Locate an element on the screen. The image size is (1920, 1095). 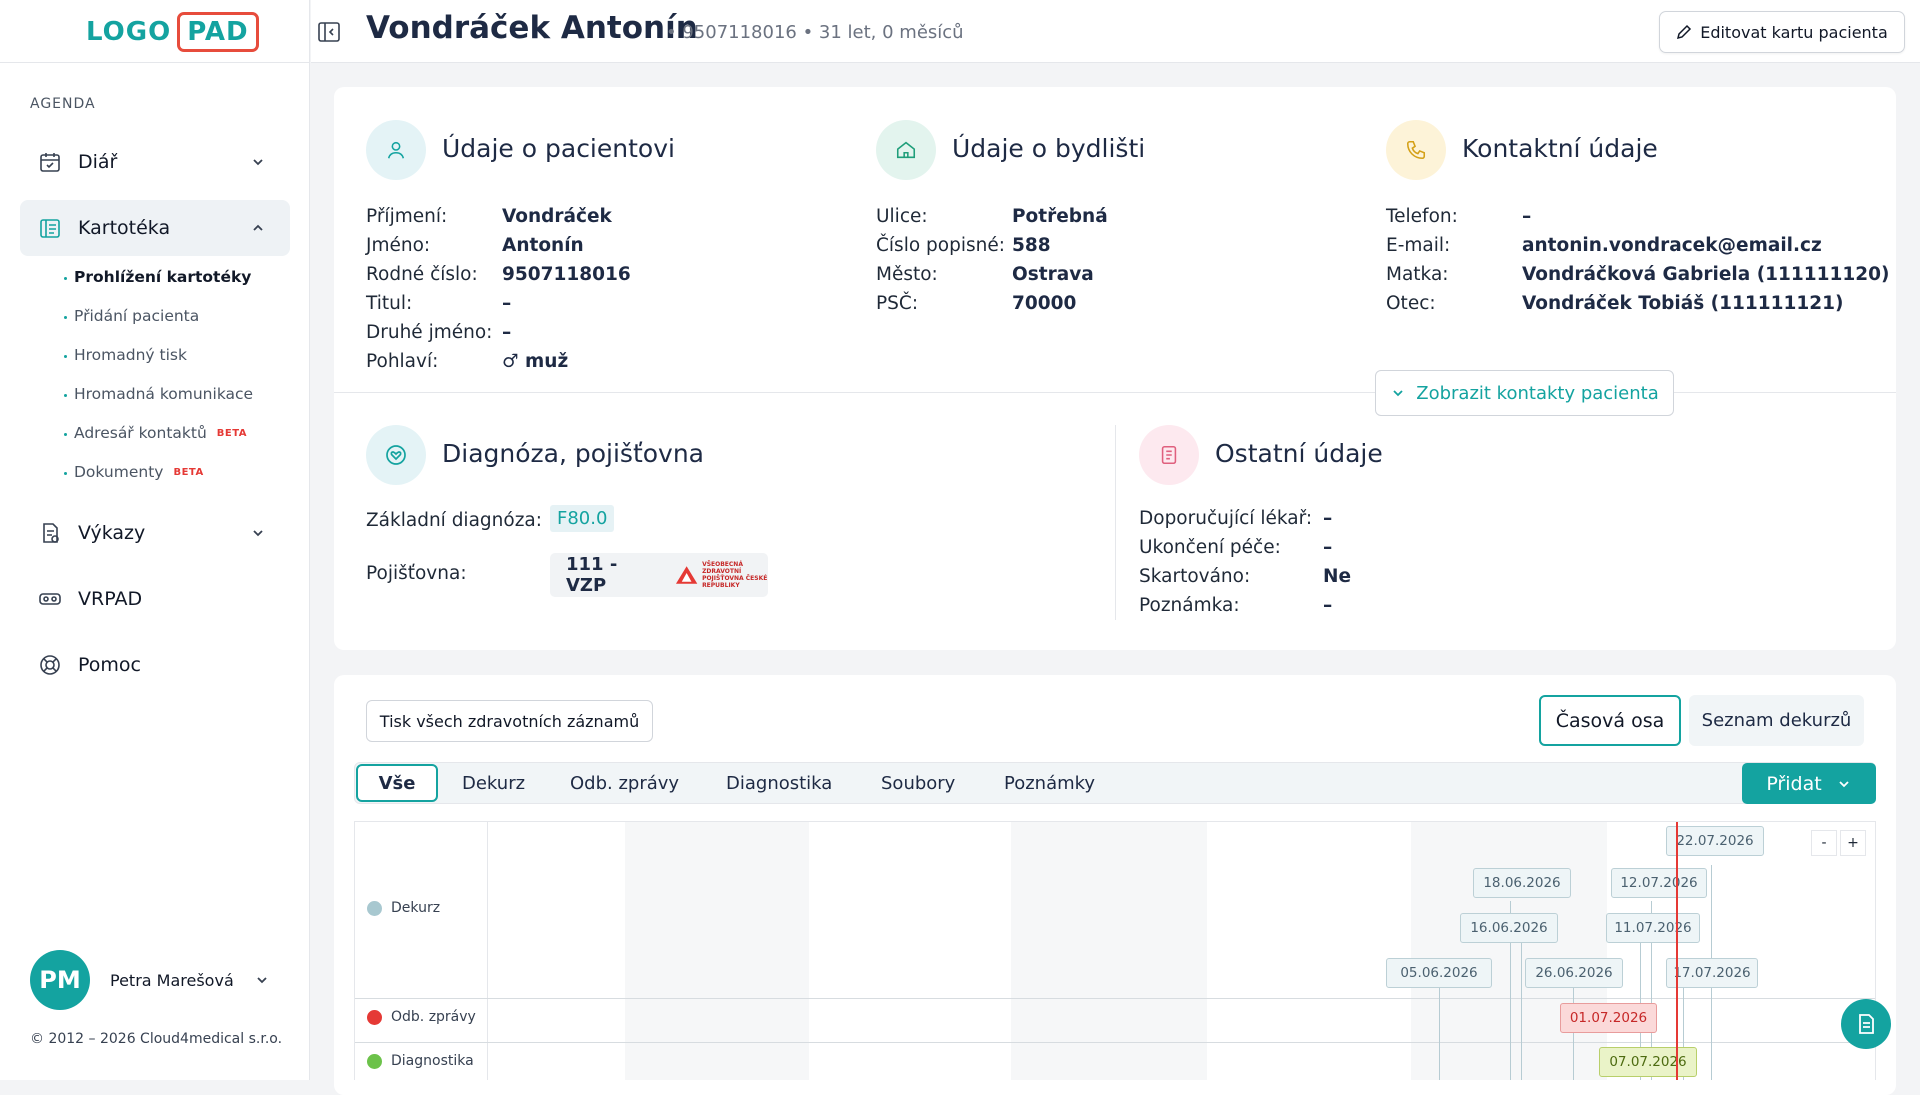
tab-vse: Vše is located at coordinates (397, 783).